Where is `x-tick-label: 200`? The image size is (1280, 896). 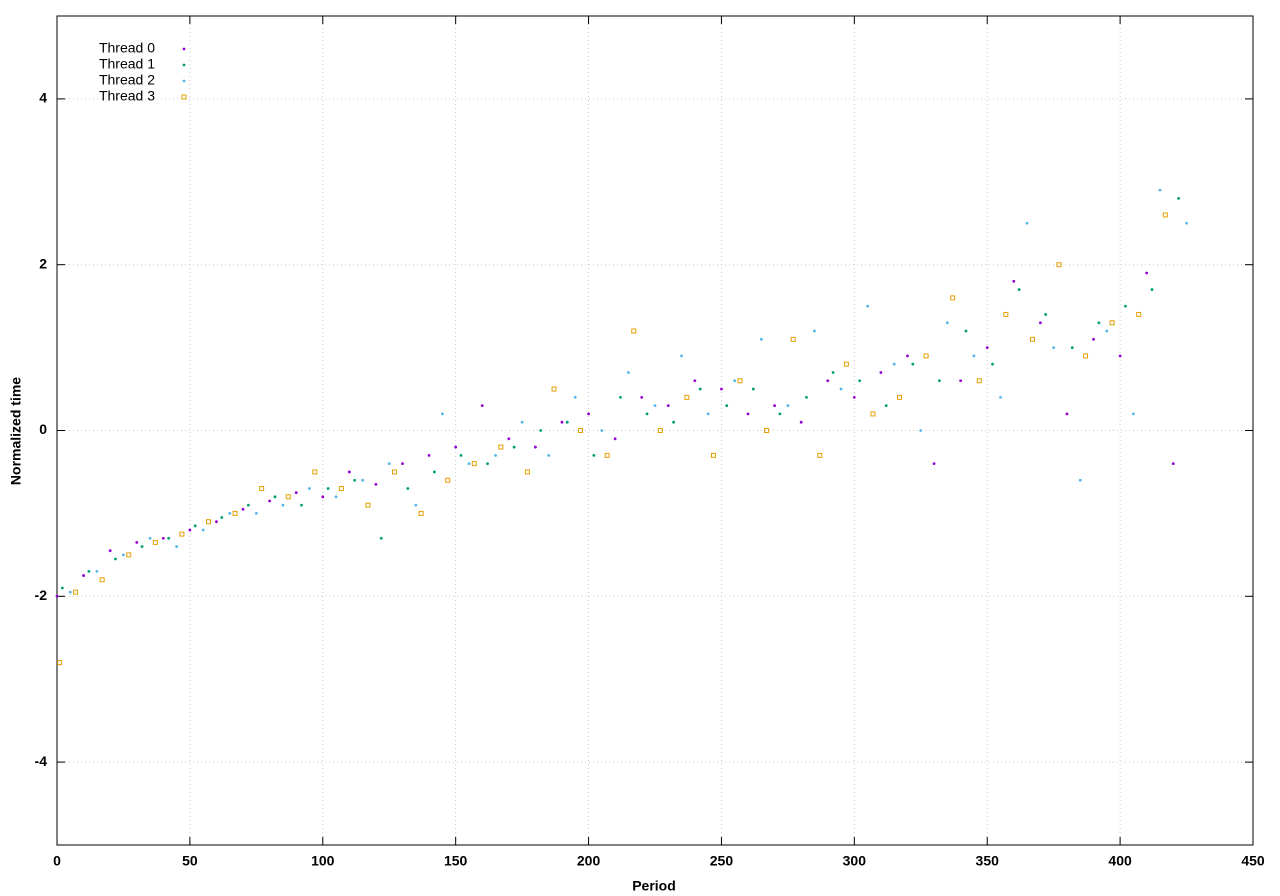
x-tick-label: 200 is located at coordinates (589, 861).